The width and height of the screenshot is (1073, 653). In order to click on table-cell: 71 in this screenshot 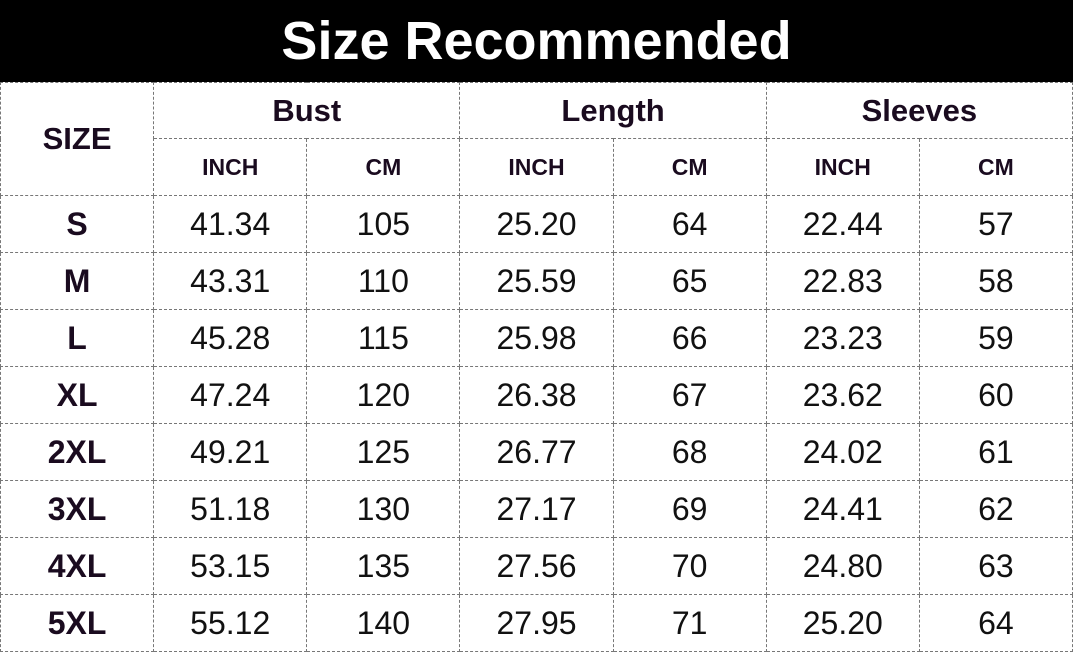, I will do `click(689, 623)`.